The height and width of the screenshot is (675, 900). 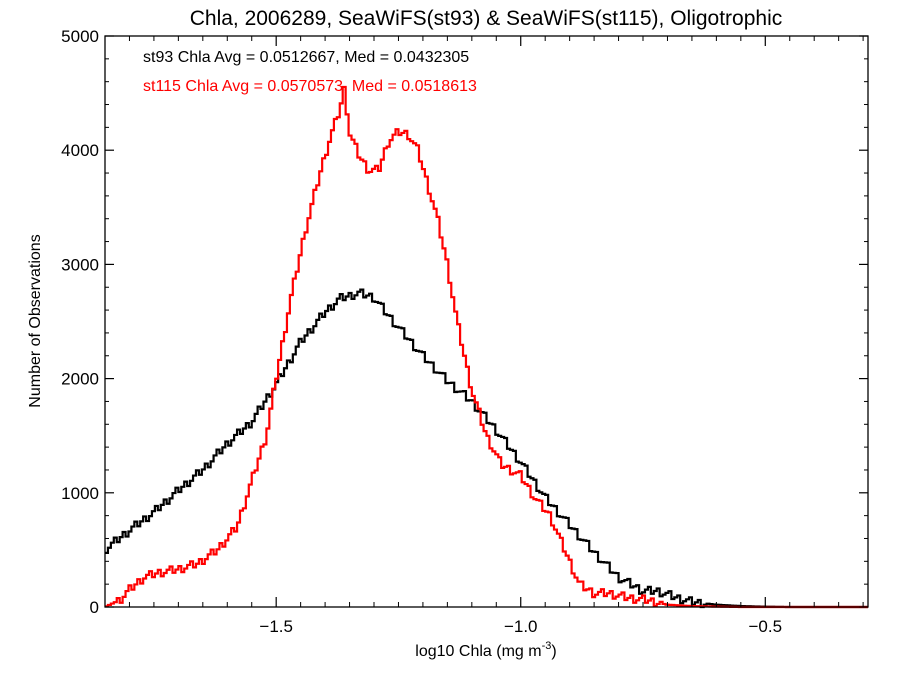 I want to click on y-tick-label: 0, so click(x=94, y=607).